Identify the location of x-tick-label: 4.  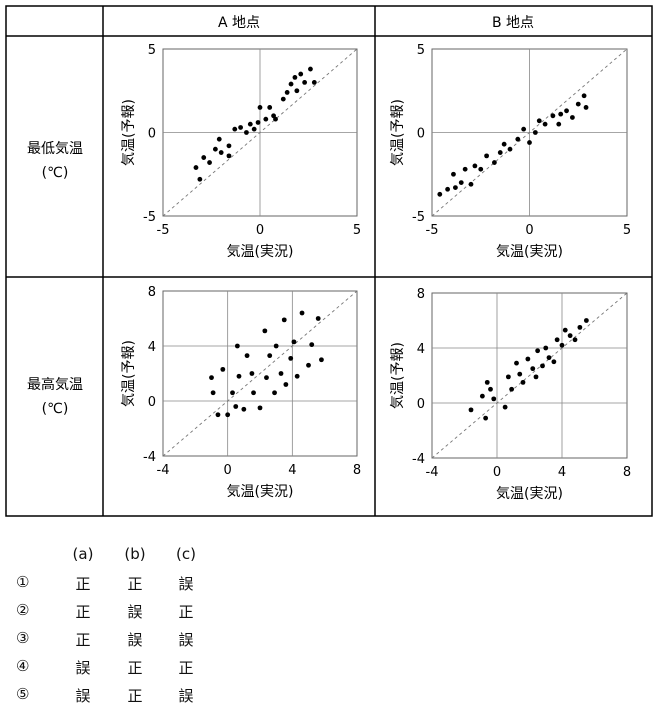
(292, 470).